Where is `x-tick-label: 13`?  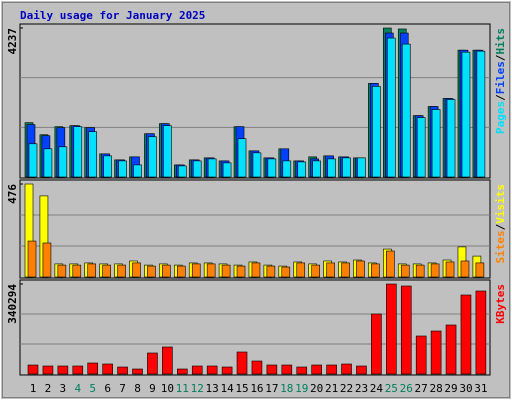
x-tick-label: 13 is located at coordinates (212, 388).